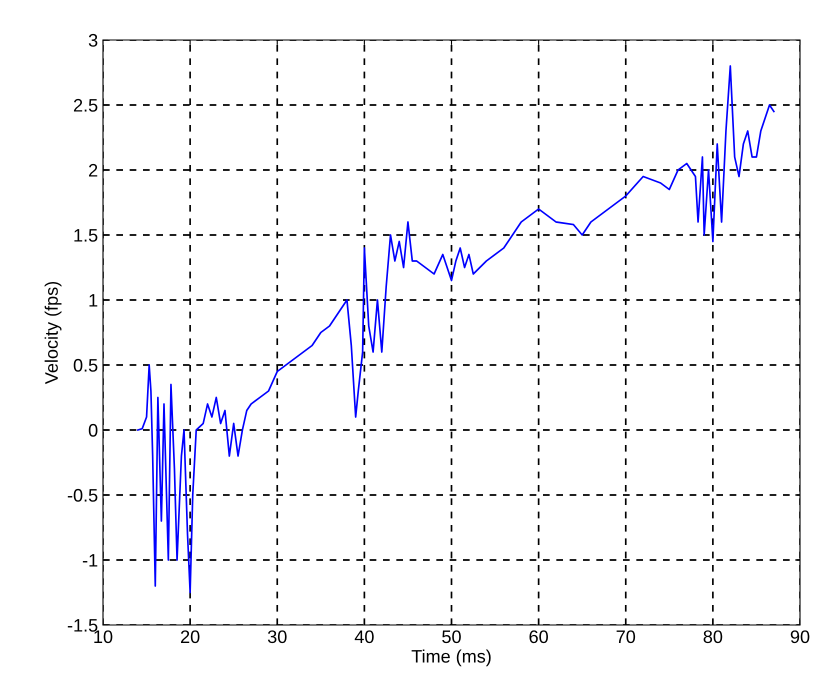 This screenshot has height=692, width=817. What do you see at coordinates (800, 637) in the screenshot?
I see `x-tick-label: 90` at bounding box center [800, 637].